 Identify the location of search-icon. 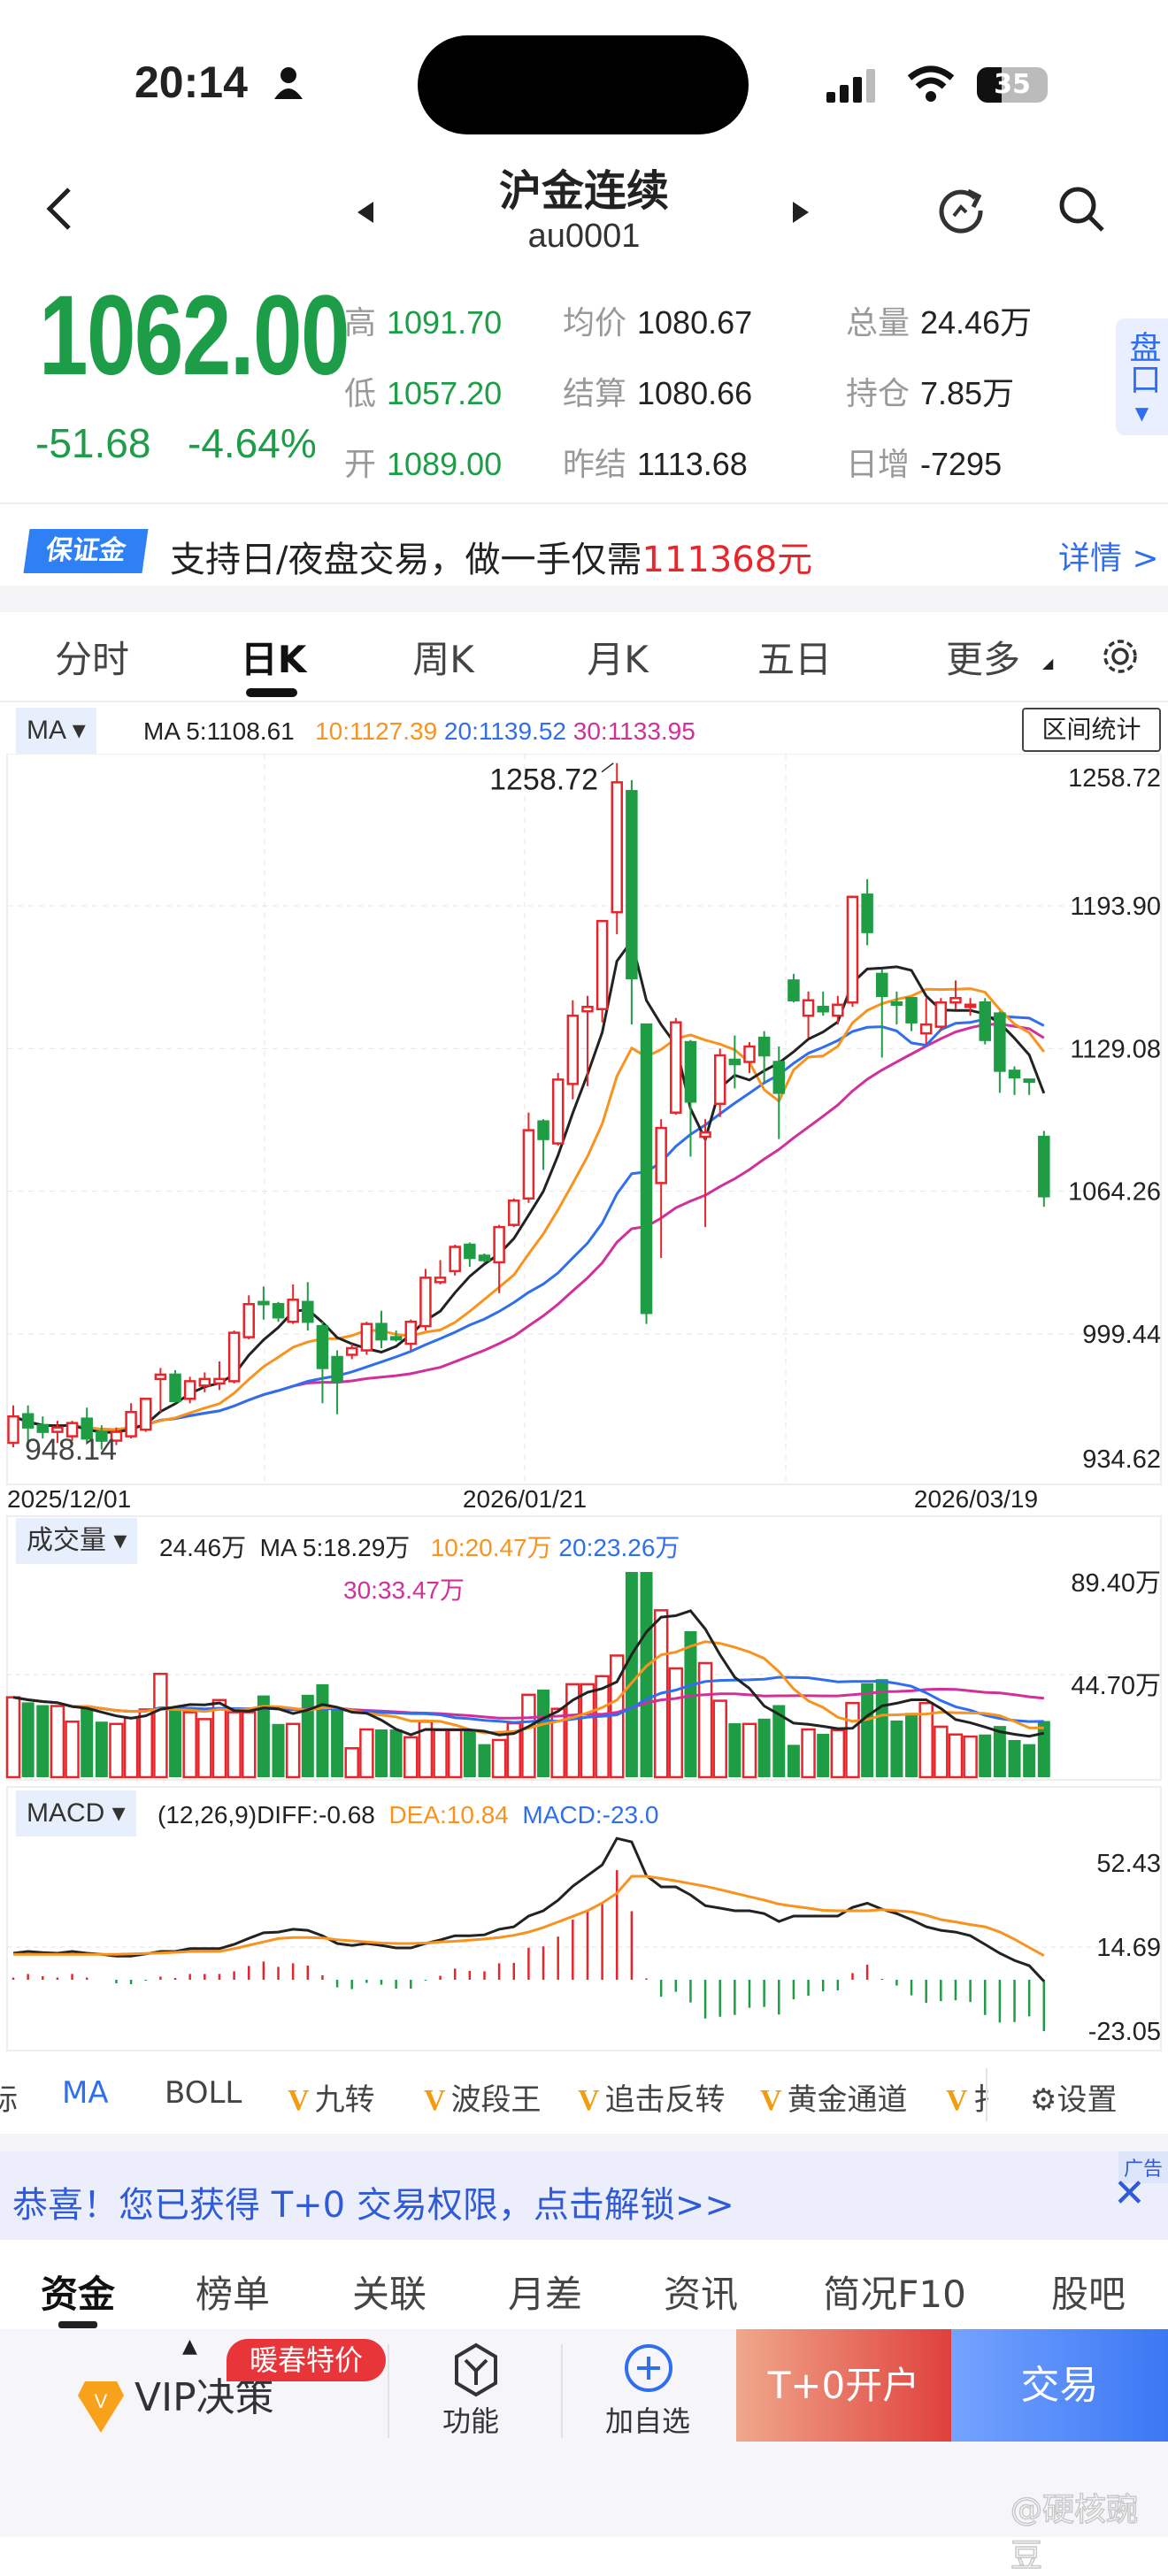
(1082, 209).